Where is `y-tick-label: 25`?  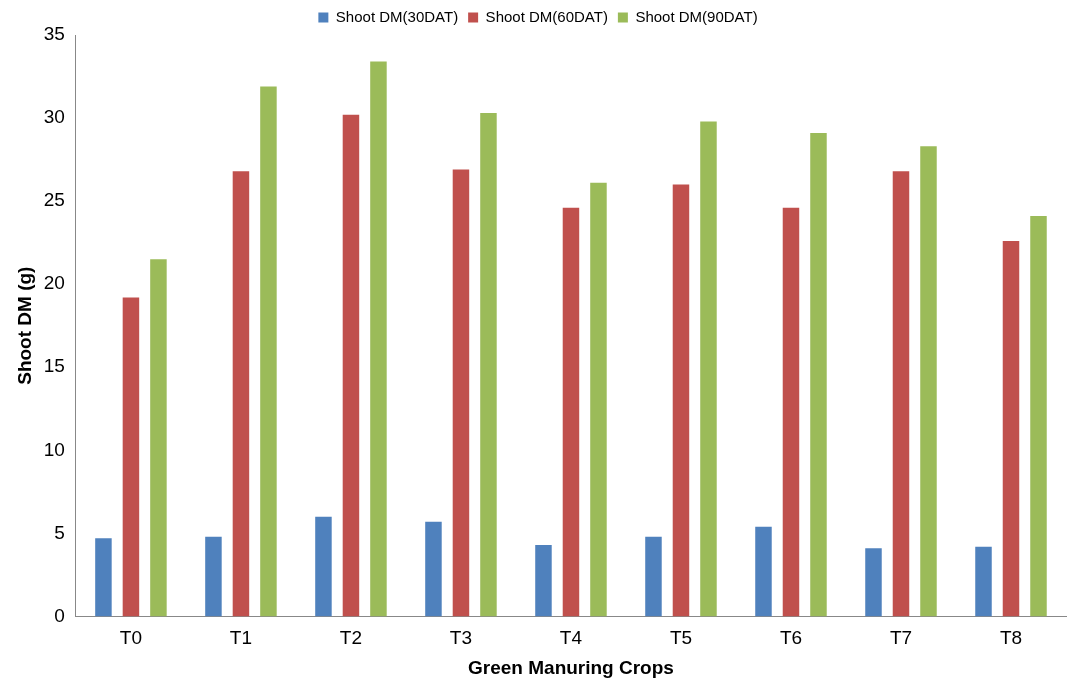
y-tick-label: 25 is located at coordinates (54, 200).